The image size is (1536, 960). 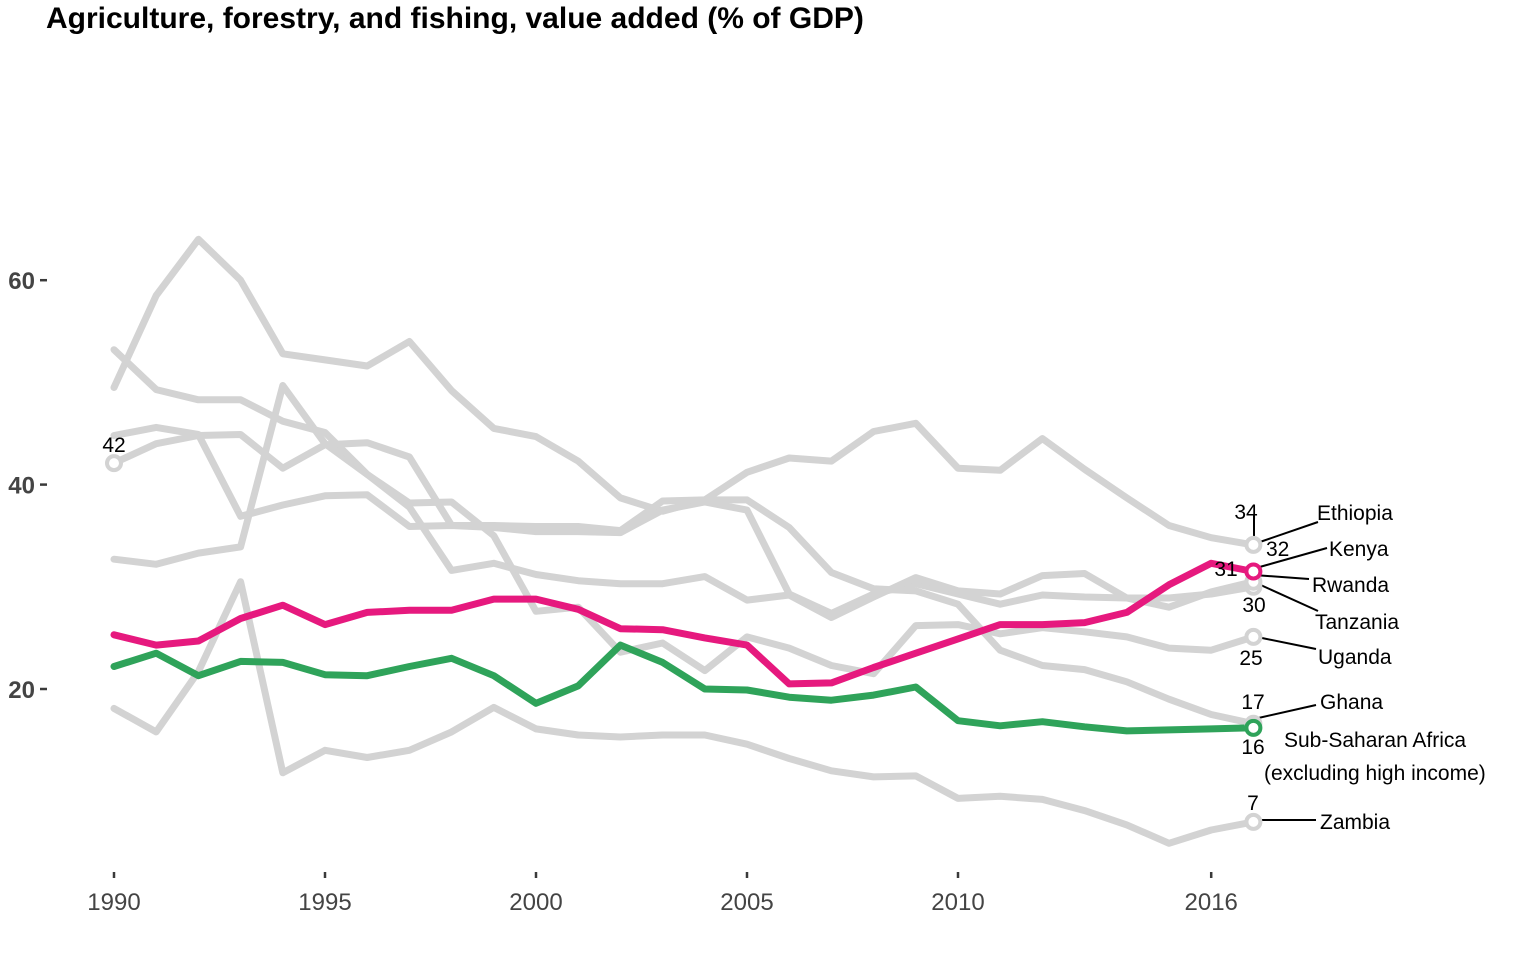 What do you see at coordinates (114, 463) in the screenshot?
I see `start-point-ghana` at bounding box center [114, 463].